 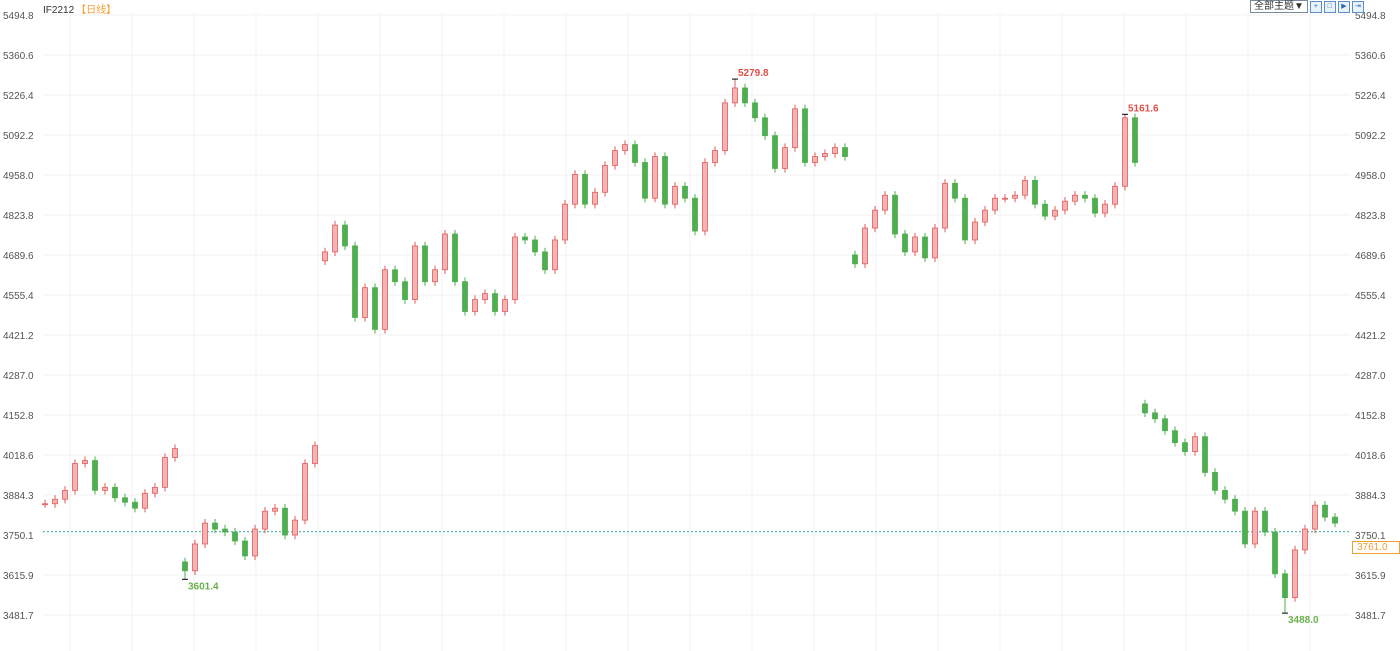 I want to click on y-tick-label-right: 4555.4, so click(x=1370, y=296).